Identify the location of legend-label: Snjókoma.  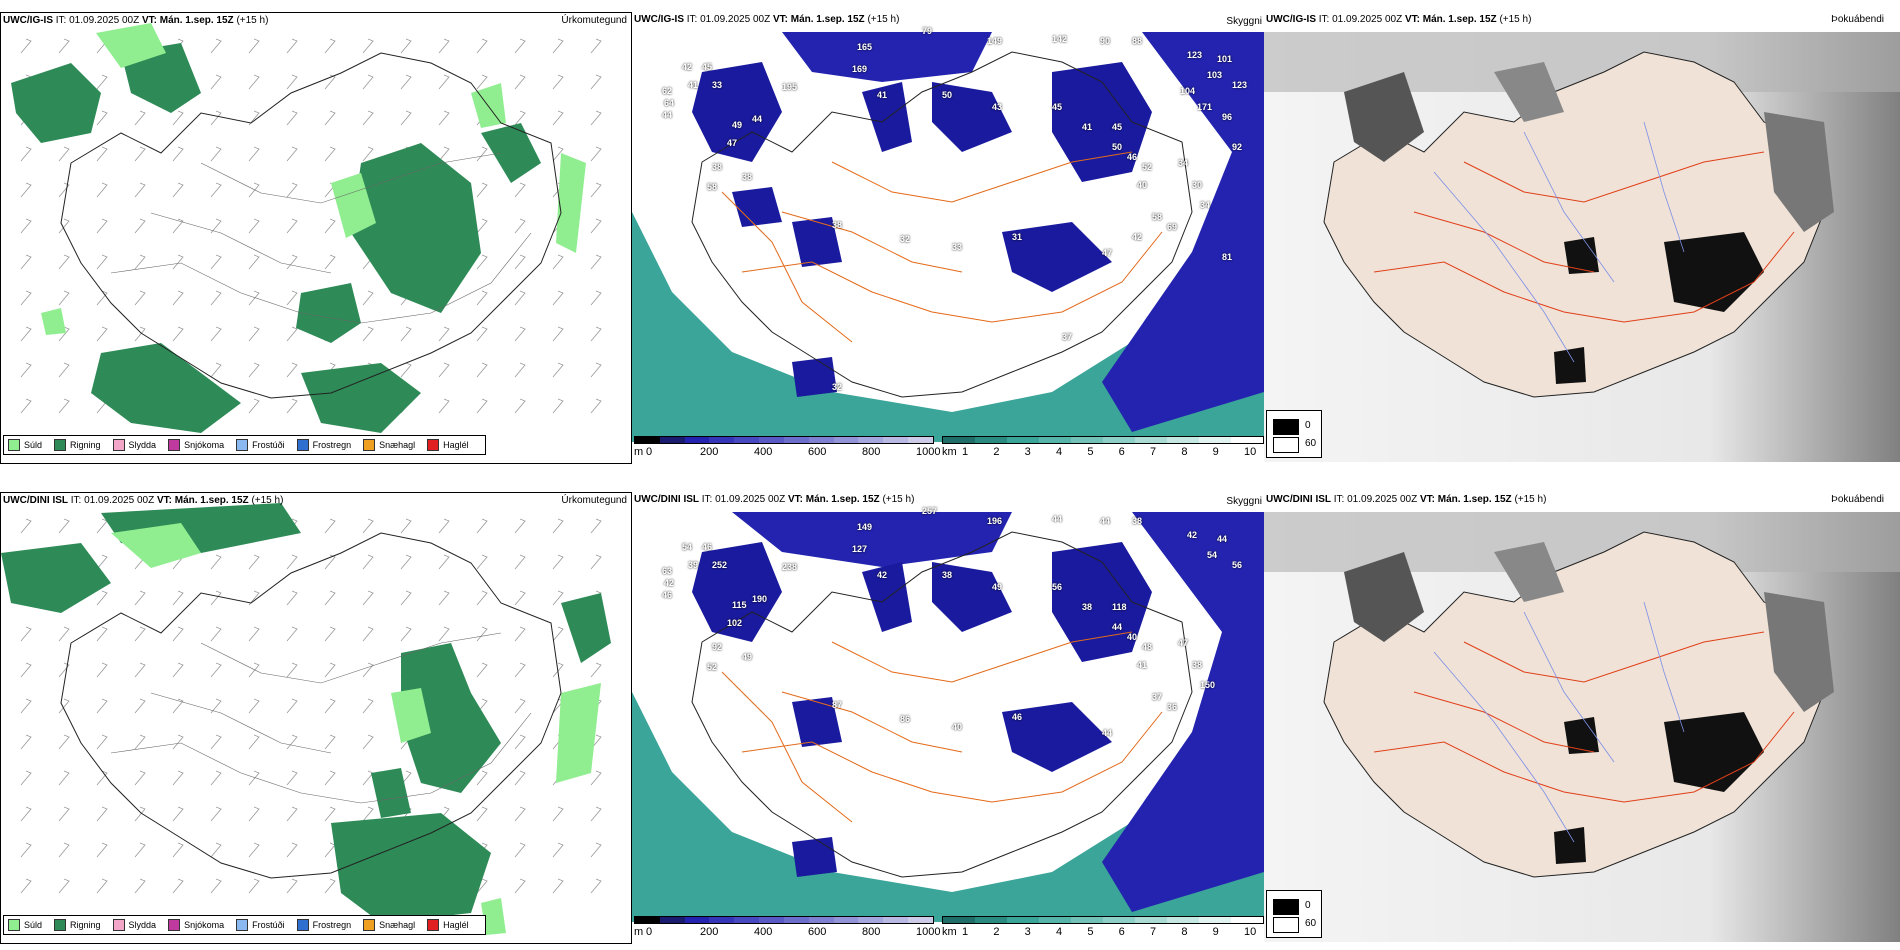
(204, 925).